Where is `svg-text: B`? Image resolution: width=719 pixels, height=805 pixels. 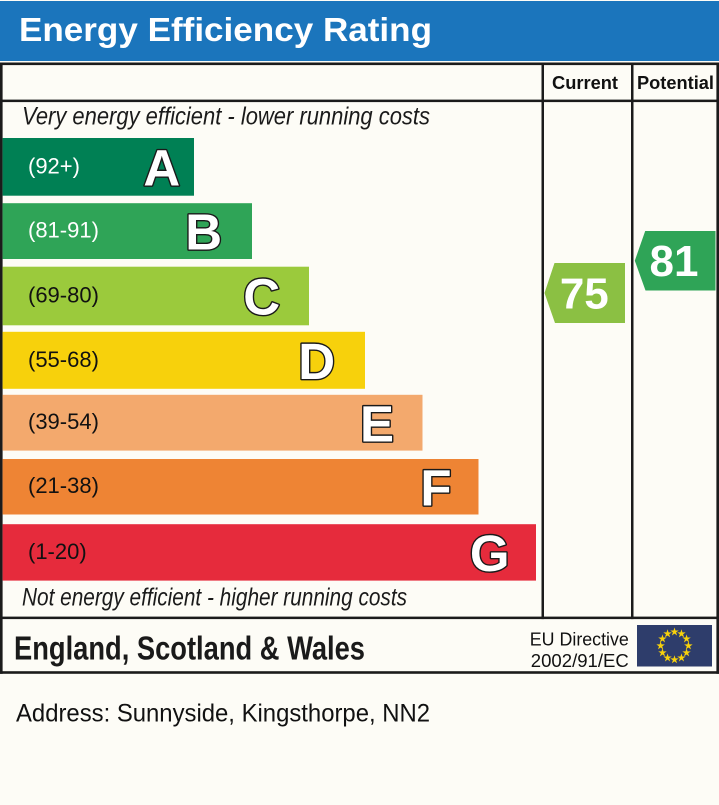
svg-text: B is located at coordinates (203, 232).